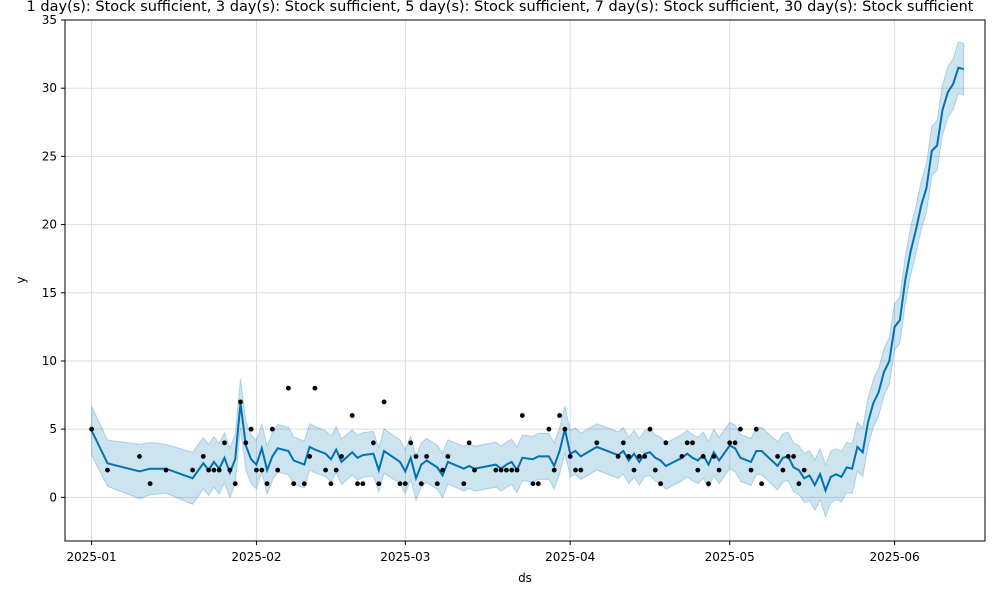 The image size is (1000, 600). Describe the element at coordinates (53, 497) in the screenshot. I see `y-tick-label-0: 0` at that location.